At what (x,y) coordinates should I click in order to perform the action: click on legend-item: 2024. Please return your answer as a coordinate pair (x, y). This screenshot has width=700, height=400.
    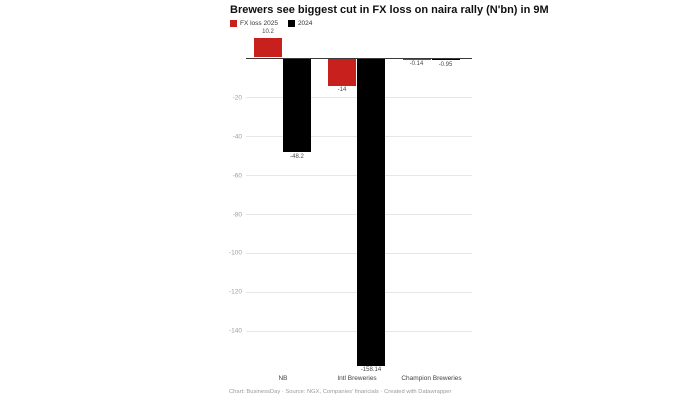
    Looking at the image, I should click on (300, 23).